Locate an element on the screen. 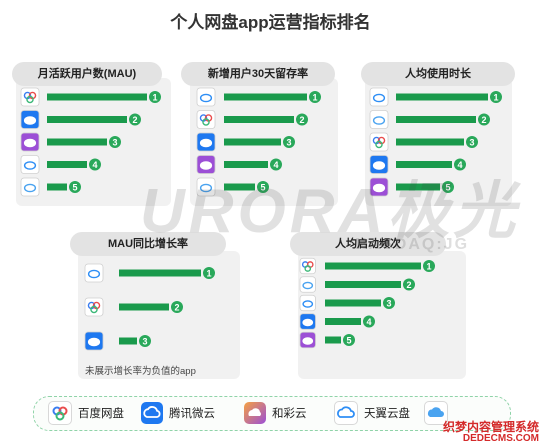  page-title: 个人网盘app运营指标排名 is located at coordinates (270, 22).